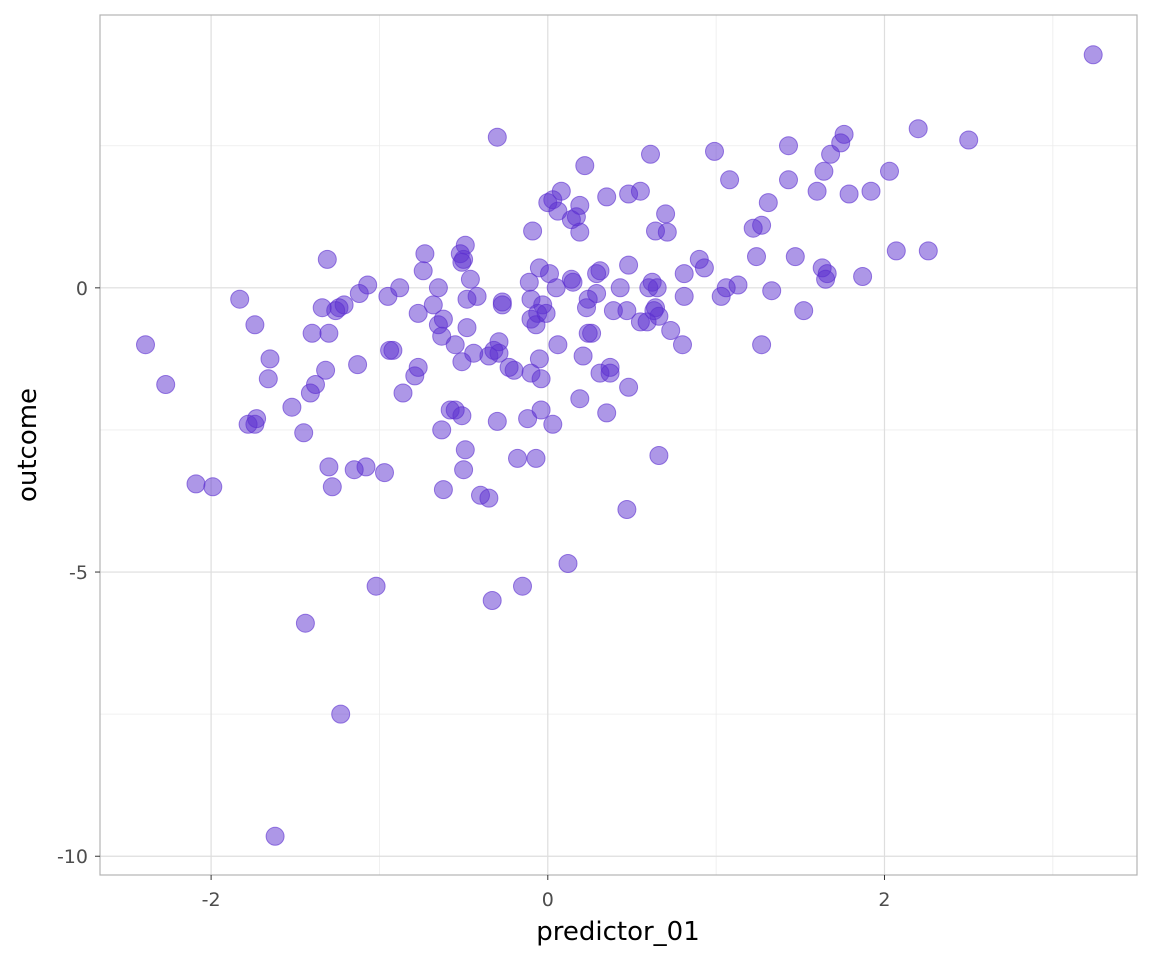 Image resolution: width=1152 pixels, height=960 pixels. Describe the element at coordinates (548, 900) in the screenshot. I see `x-tick-label: 0` at that location.